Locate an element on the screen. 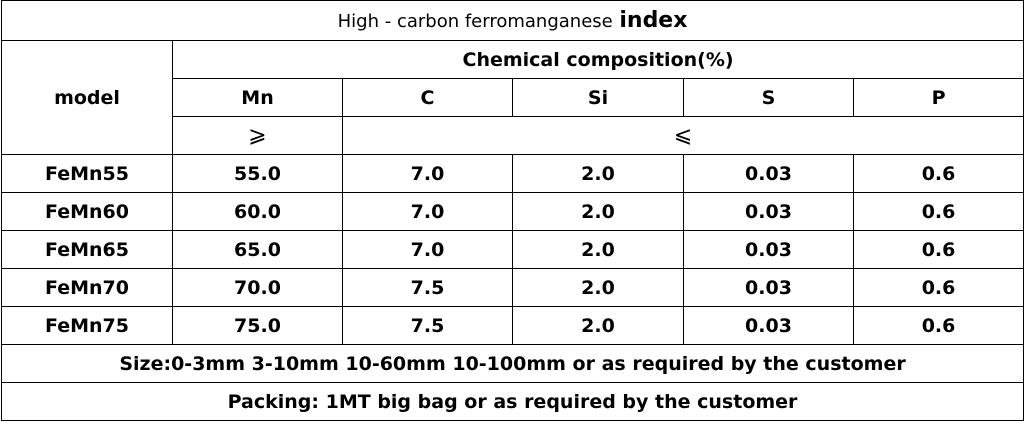 The width and height of the screenshot is (1026, 427). value-cell: 65.0 is located at coordinates (257, 249).